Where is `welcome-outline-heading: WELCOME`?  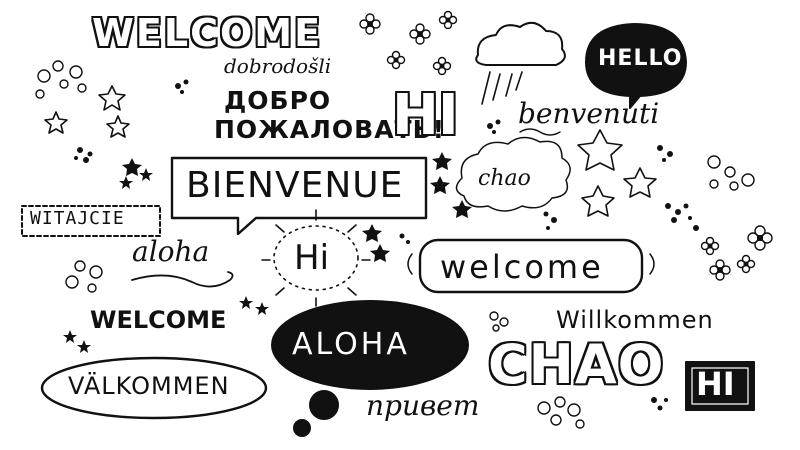
welcome-outline-heading: WELCOME is located at coordinates (207, 33).